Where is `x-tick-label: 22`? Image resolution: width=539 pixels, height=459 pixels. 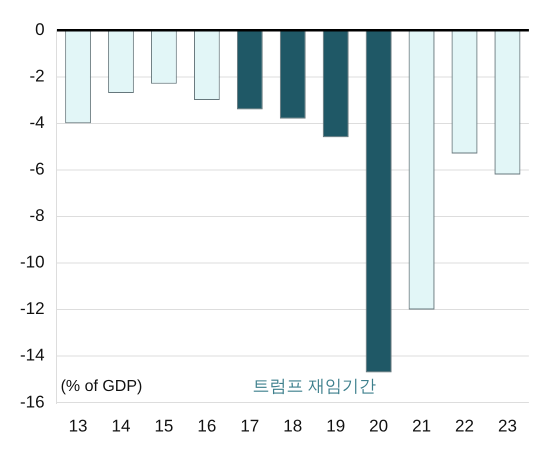
x-tick-label: 22 is located at coordinates (464, 426).